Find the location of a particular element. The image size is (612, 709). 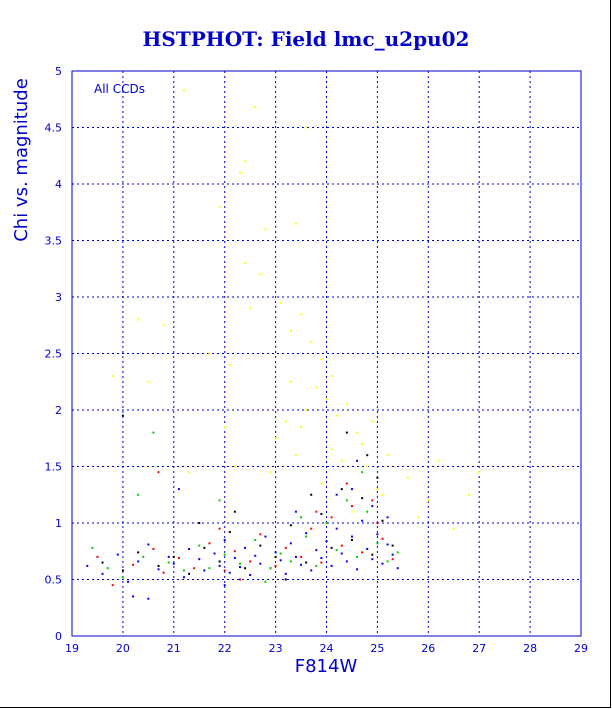

x-tick-label: 21 is located at coordinates (174, 648).